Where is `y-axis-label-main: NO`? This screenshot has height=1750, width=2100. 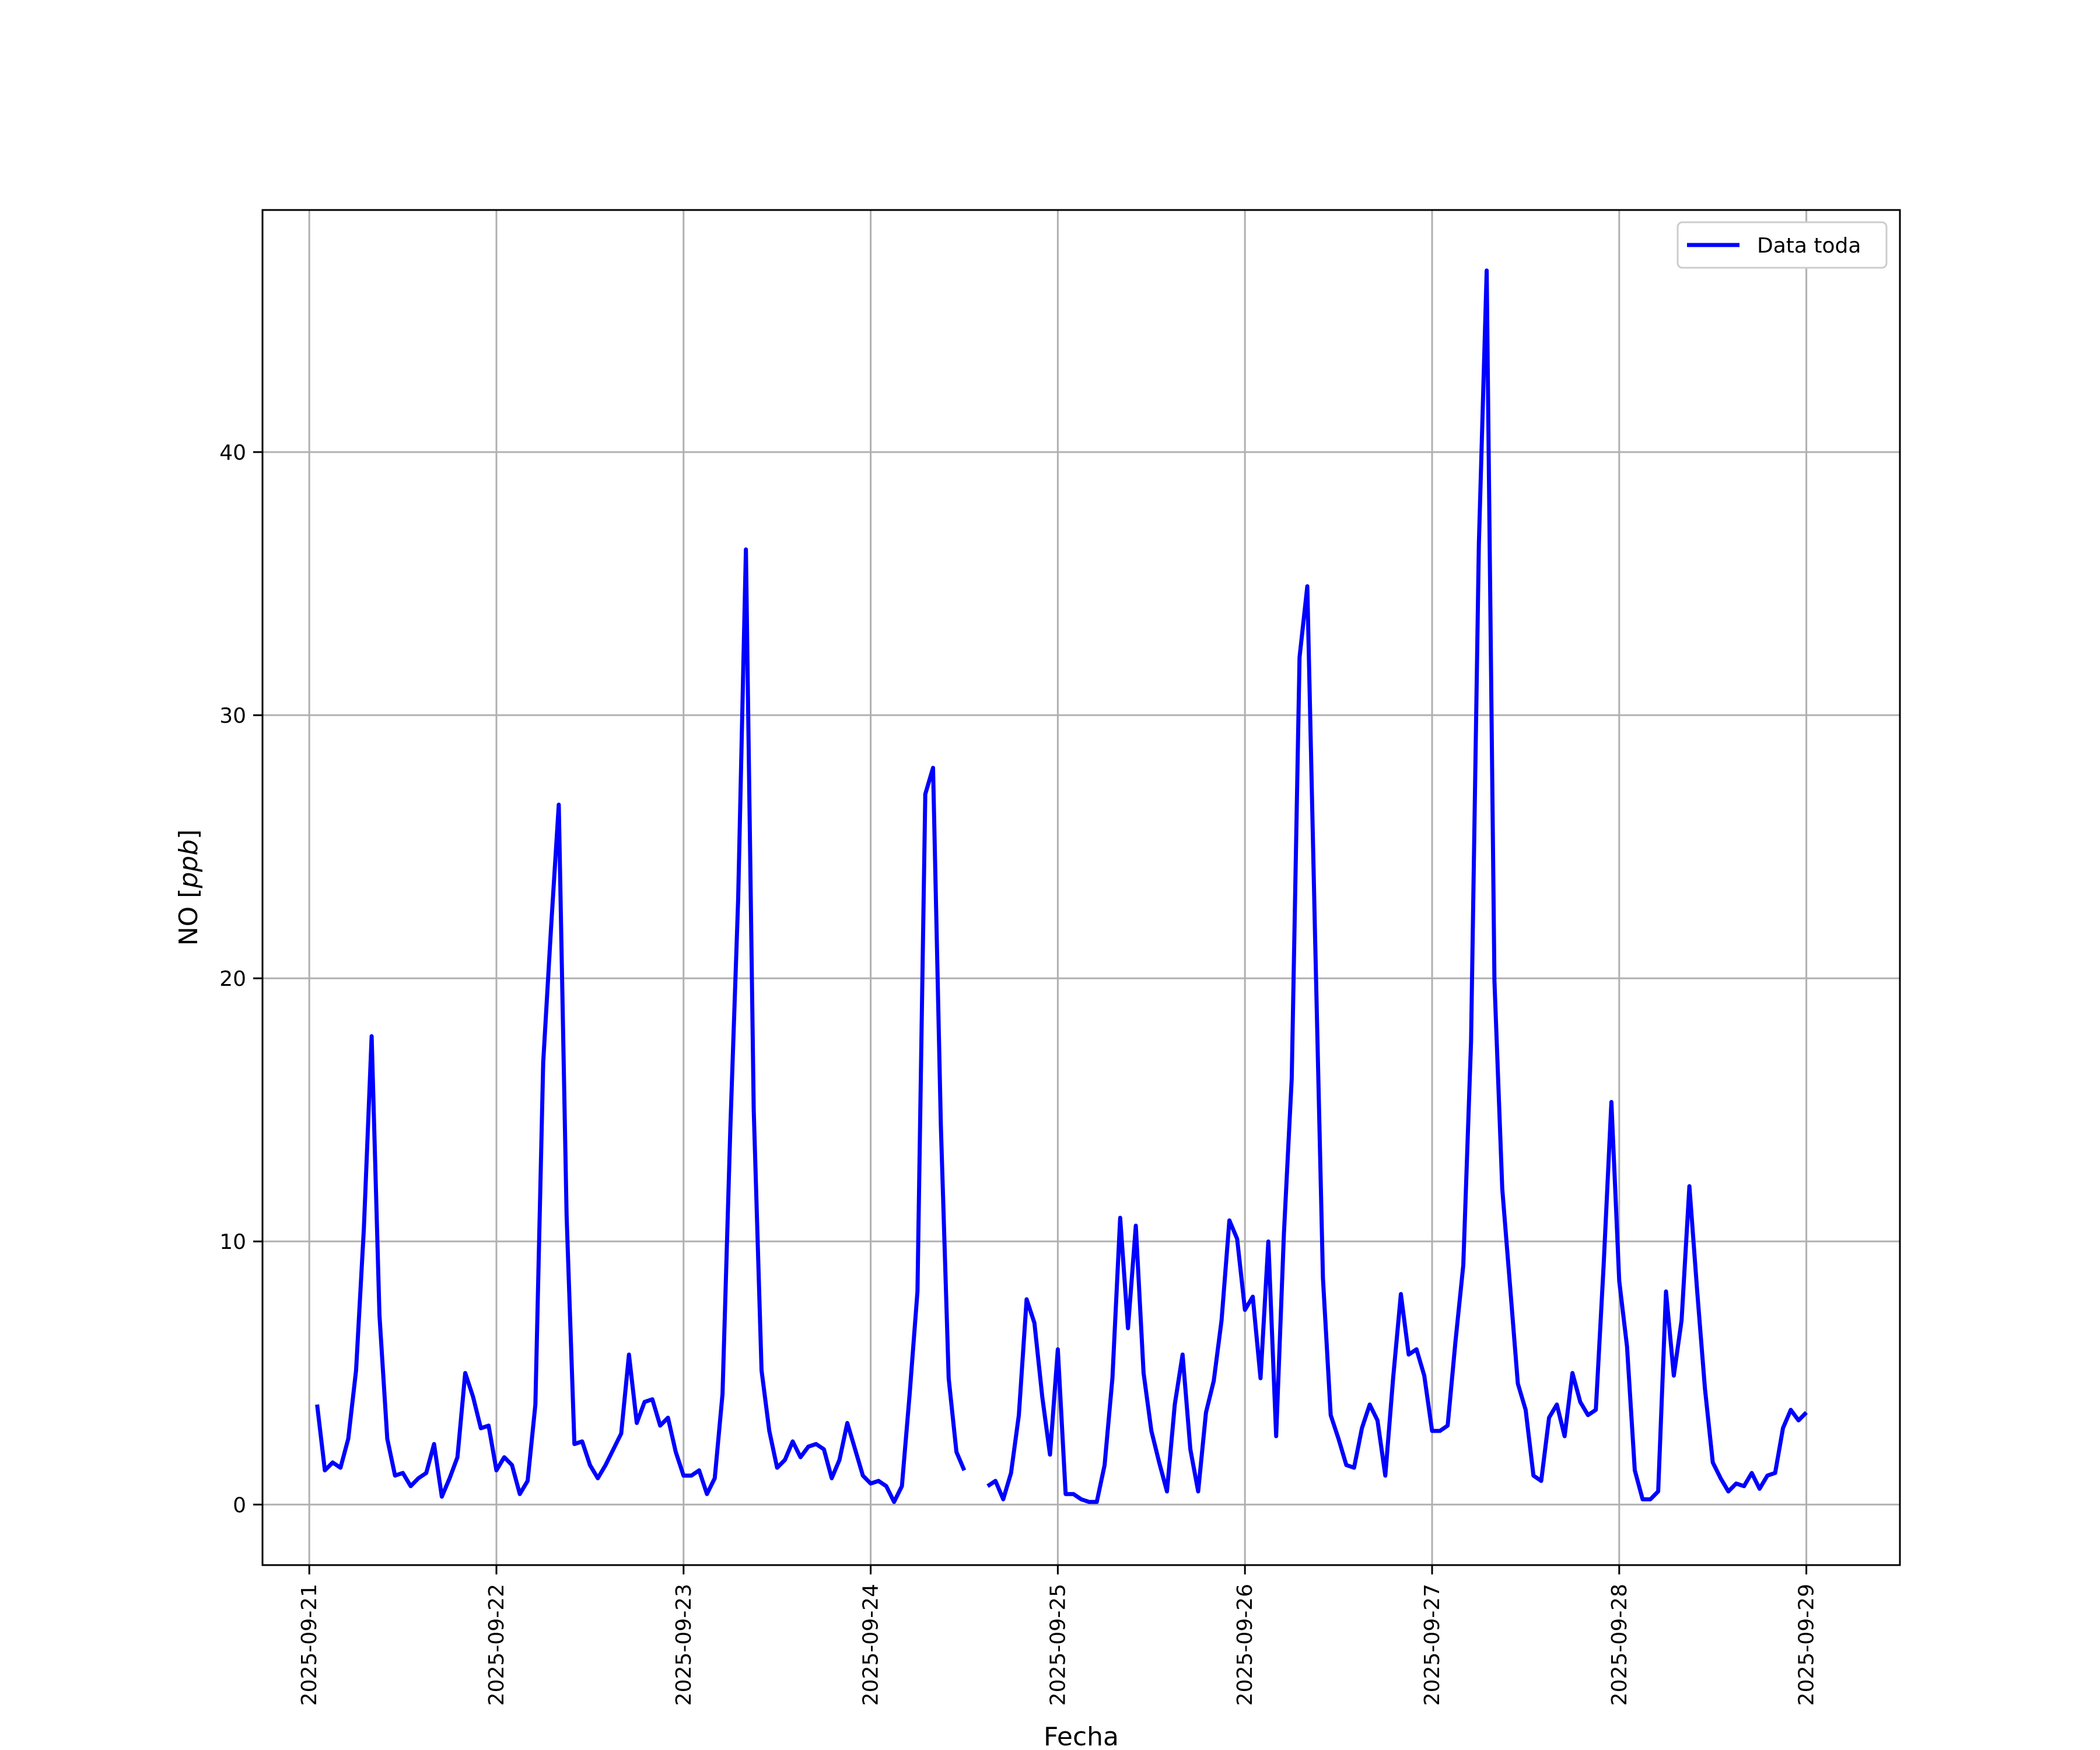
y-axis-label-main: NO is located at coordinates (189, 926).